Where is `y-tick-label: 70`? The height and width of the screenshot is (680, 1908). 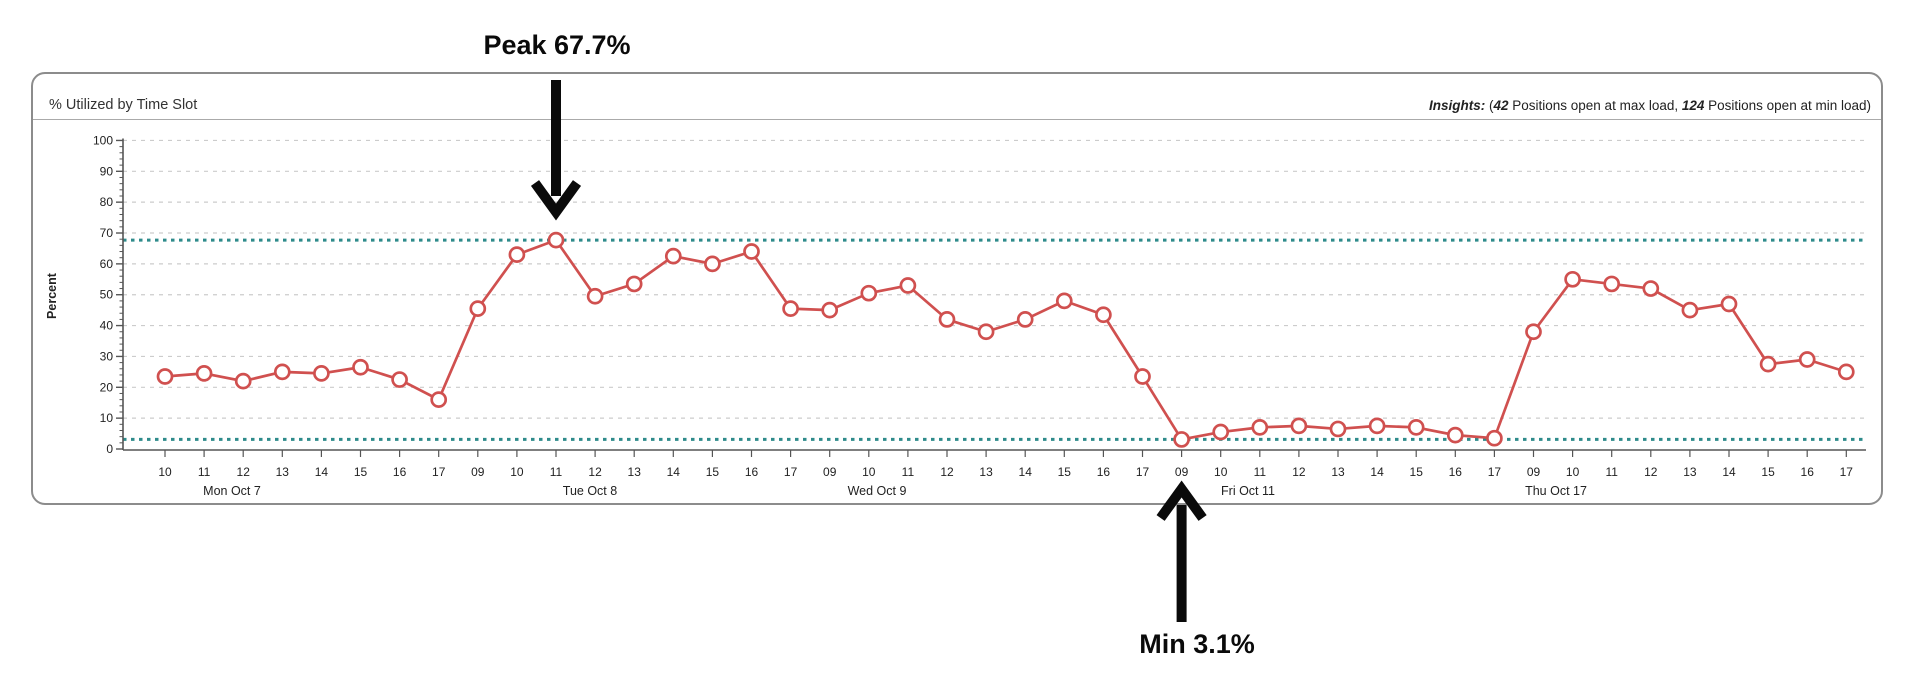
y-tick-label: 70 is located at coordinates (107, 233).